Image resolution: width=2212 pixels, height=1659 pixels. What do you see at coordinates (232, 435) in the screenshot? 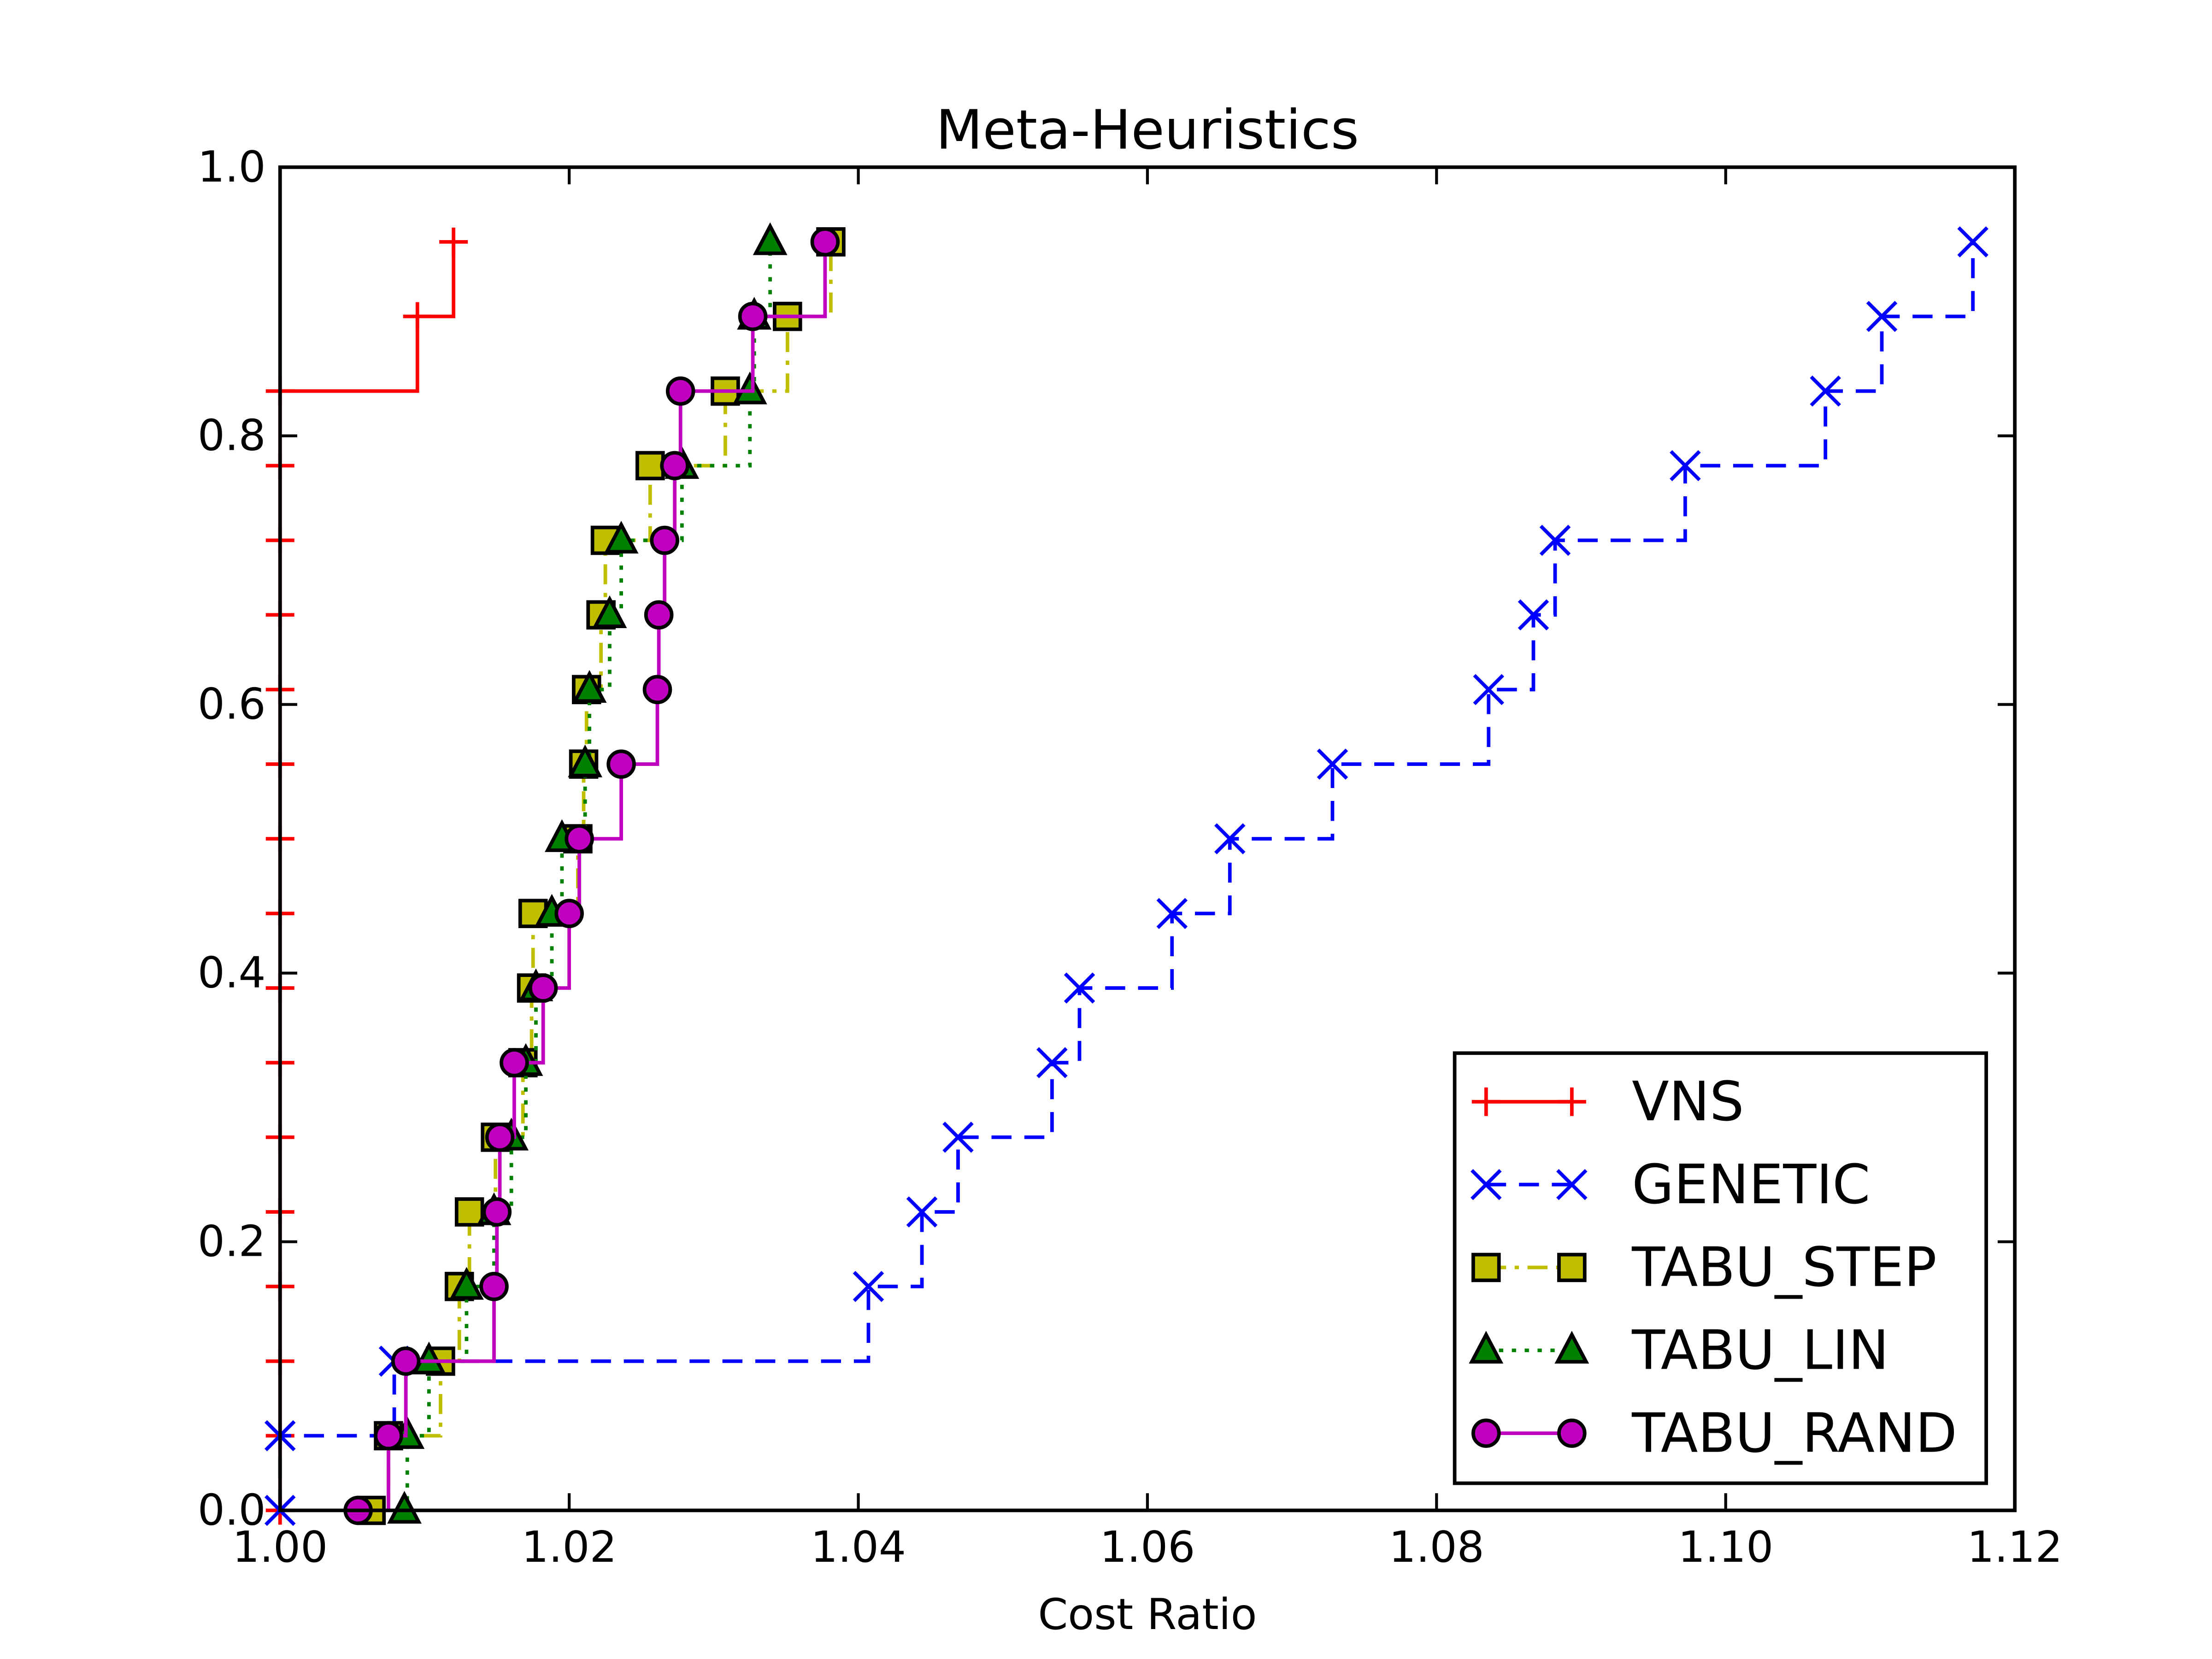
I see `y-tick-label: 0.8` at bounding box center [232, 435].